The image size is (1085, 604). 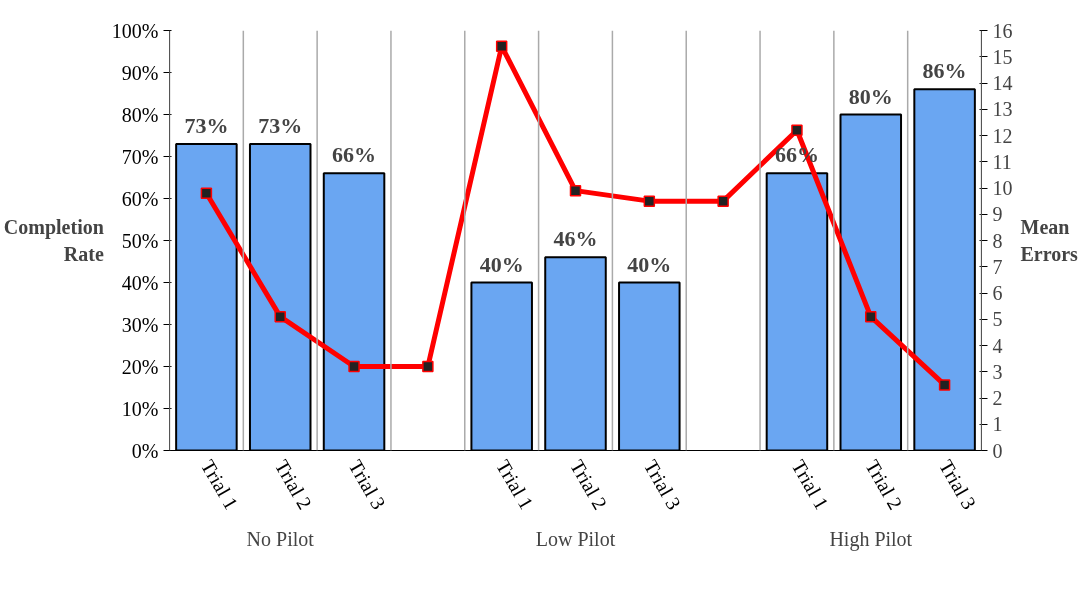 I want to click on y2-tick-label: 1, so click(x=997, y=424).